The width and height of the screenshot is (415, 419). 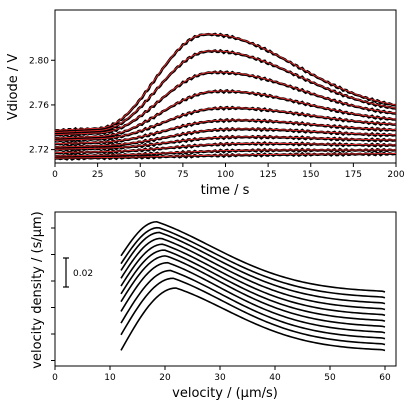 I want to click on bottom-x-axis-label: velocity / (μm/s), so click(x=225, y=393).